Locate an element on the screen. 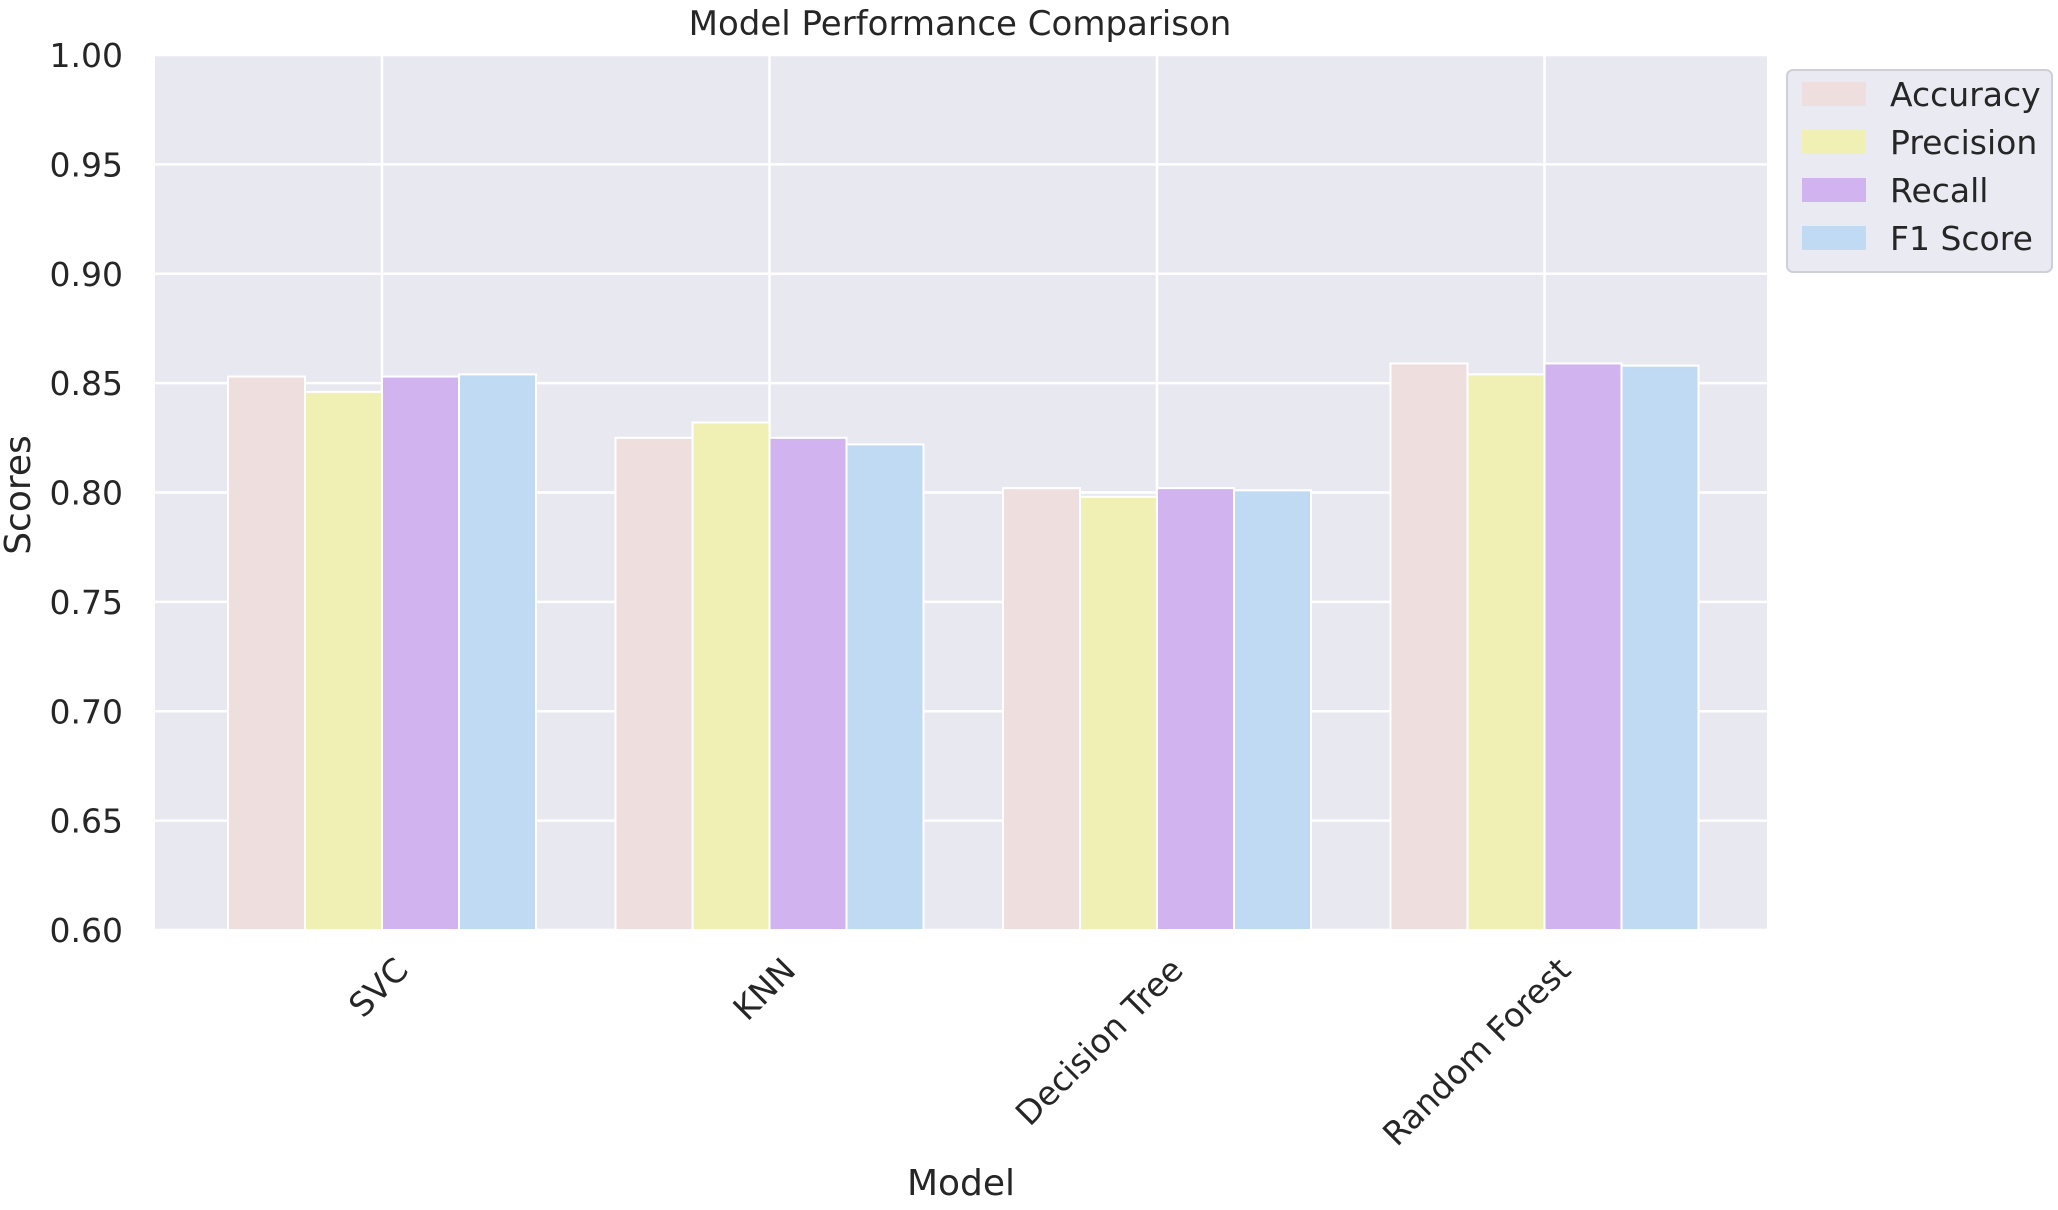 The height and width of the screenshot is (1210, 2058). legend-label: F1 Score is located at coordinates (1961, 238).